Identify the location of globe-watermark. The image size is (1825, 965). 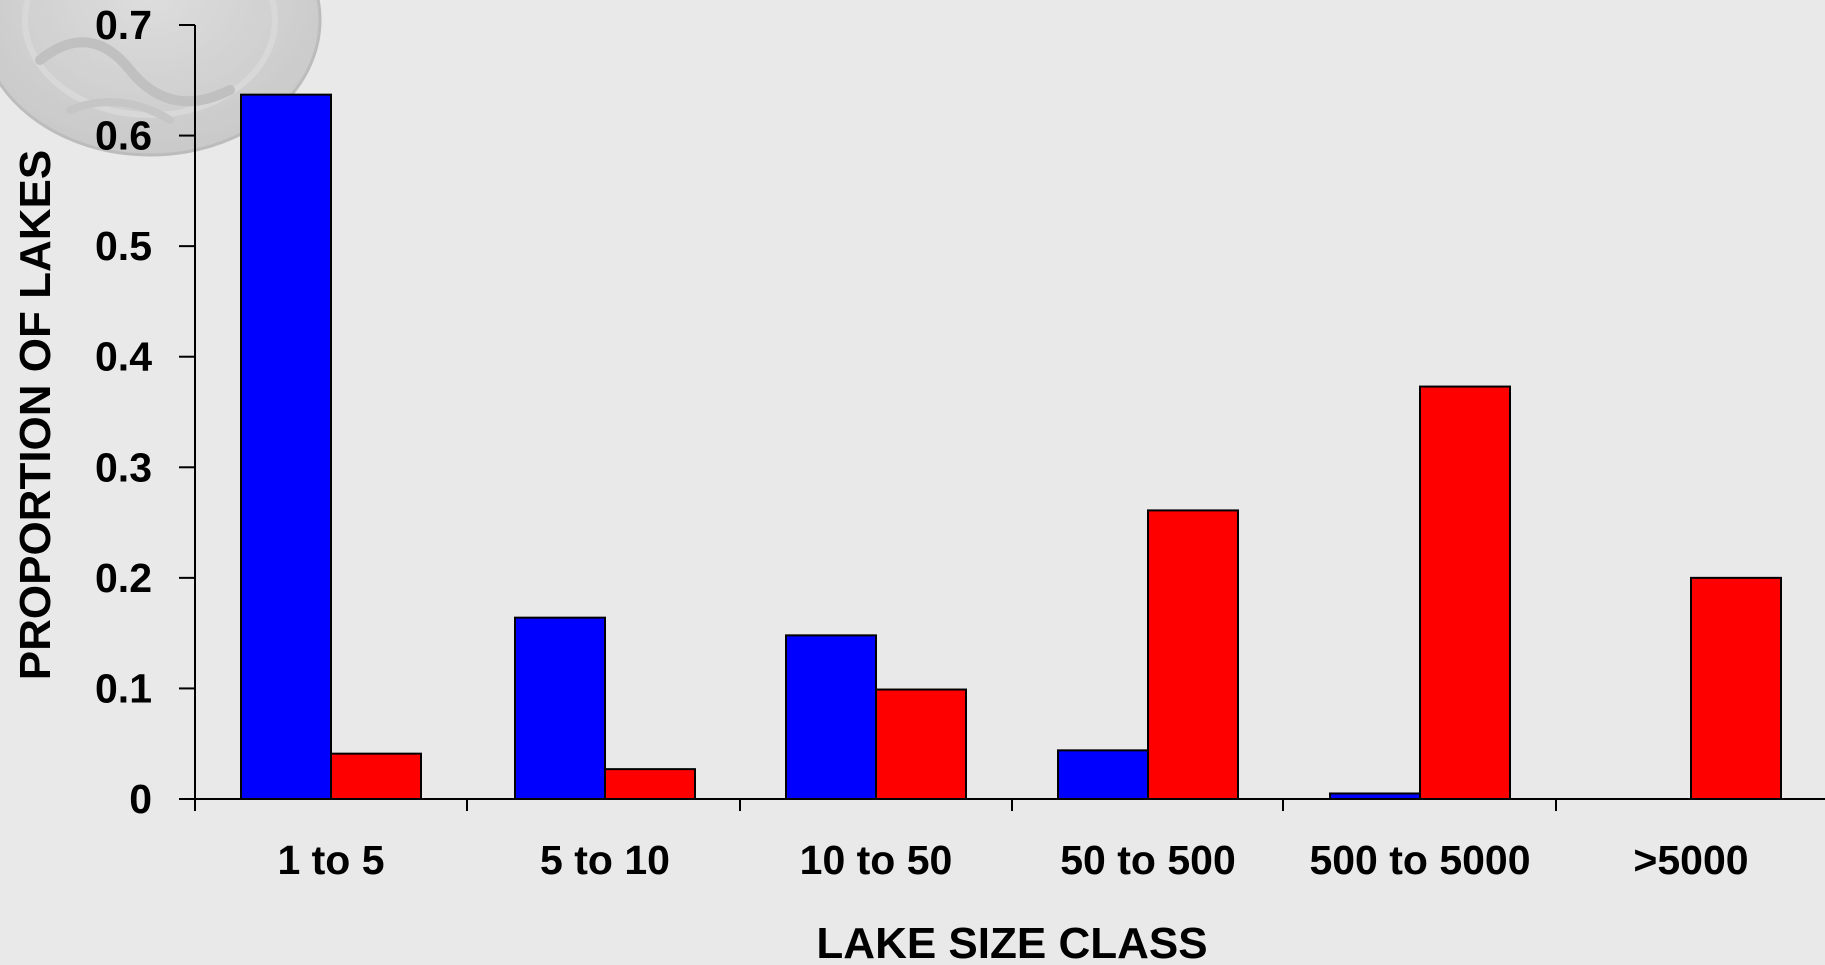
(161, 78).